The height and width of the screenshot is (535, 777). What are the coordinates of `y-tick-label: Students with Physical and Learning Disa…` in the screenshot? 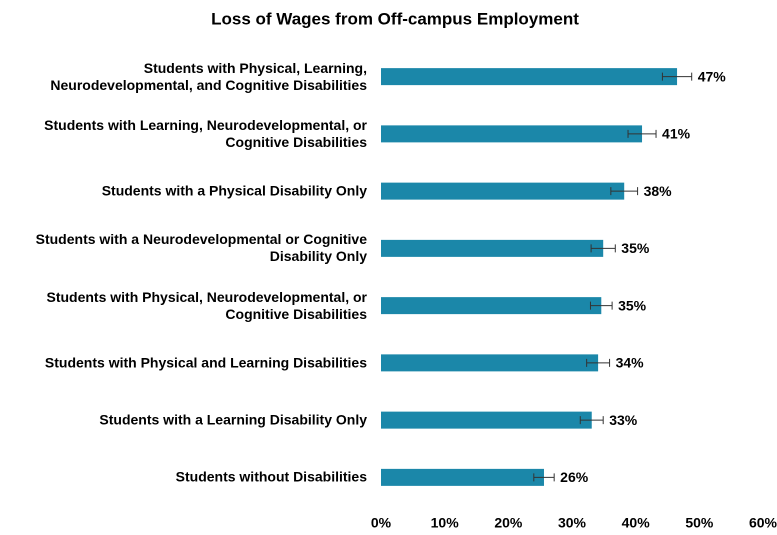 It's located at (205, 362).